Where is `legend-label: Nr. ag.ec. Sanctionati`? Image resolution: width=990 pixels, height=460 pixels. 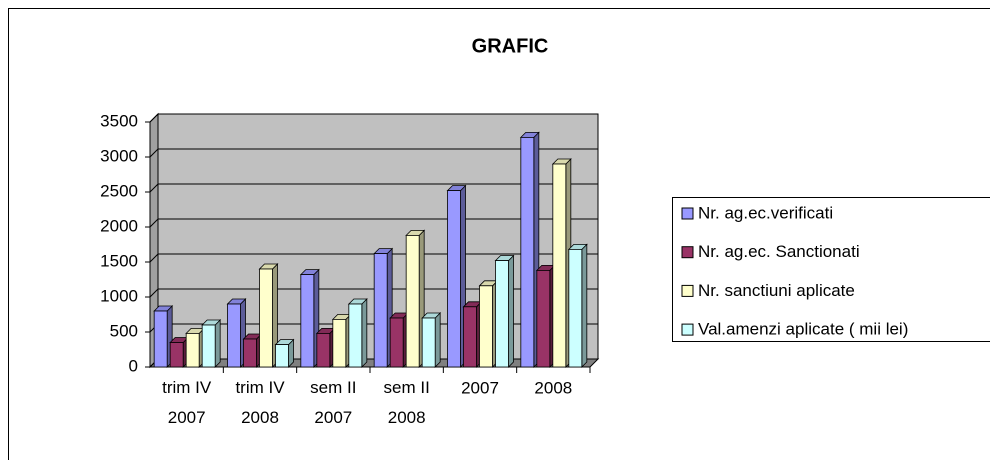 legend-label: Nr. ag.ec. Sanctionati is located at coordinates (779, 251).